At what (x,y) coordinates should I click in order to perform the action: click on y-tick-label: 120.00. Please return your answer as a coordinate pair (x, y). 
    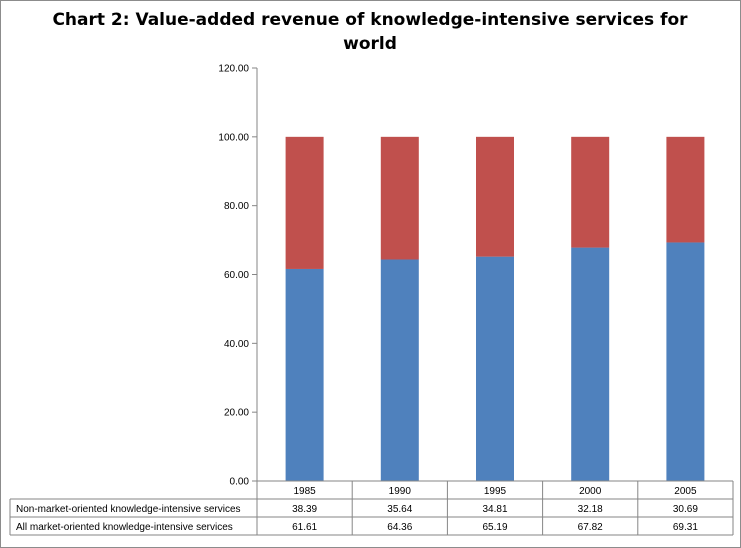
    Looking at the image, I should click on (233, 69).